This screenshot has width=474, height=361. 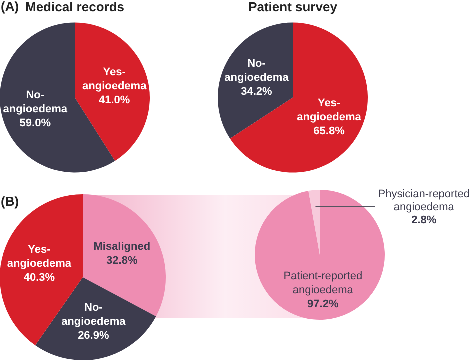 I want to click on data-label: 34.2%, so click(x=257, y=92).